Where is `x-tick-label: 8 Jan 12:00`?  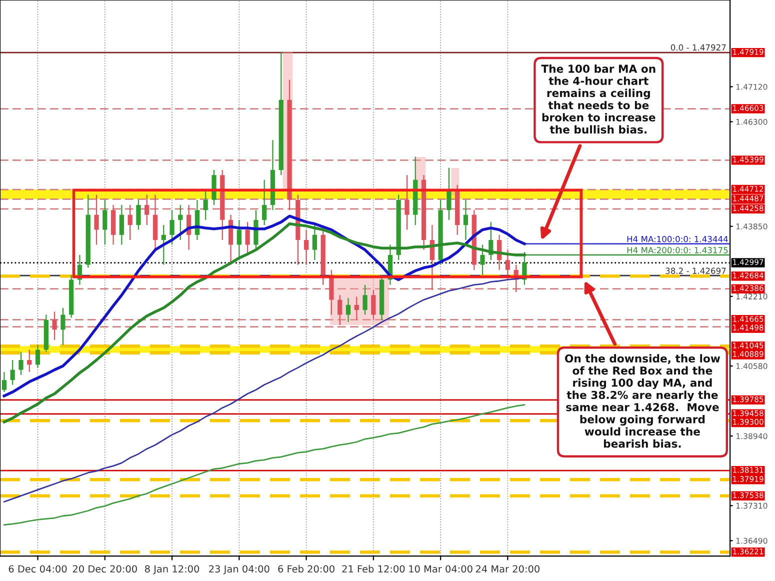 x-tick-label: 8 Jan 12:00 is located at coordinates (172, 569).